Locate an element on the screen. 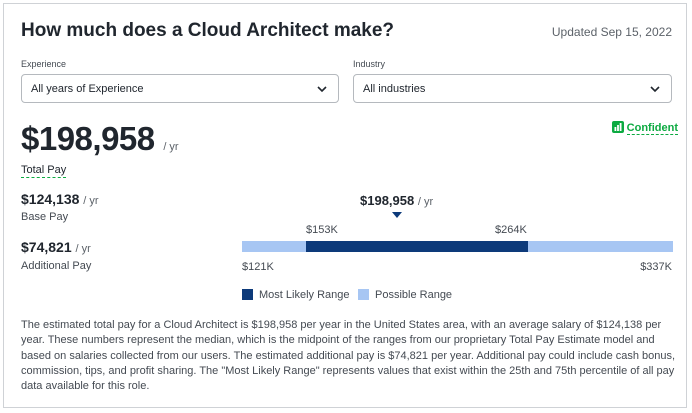 The height and width of the screenshot is (413, 692). legend-most-likely: Most Likely Range is located at coordinates (296, 295).